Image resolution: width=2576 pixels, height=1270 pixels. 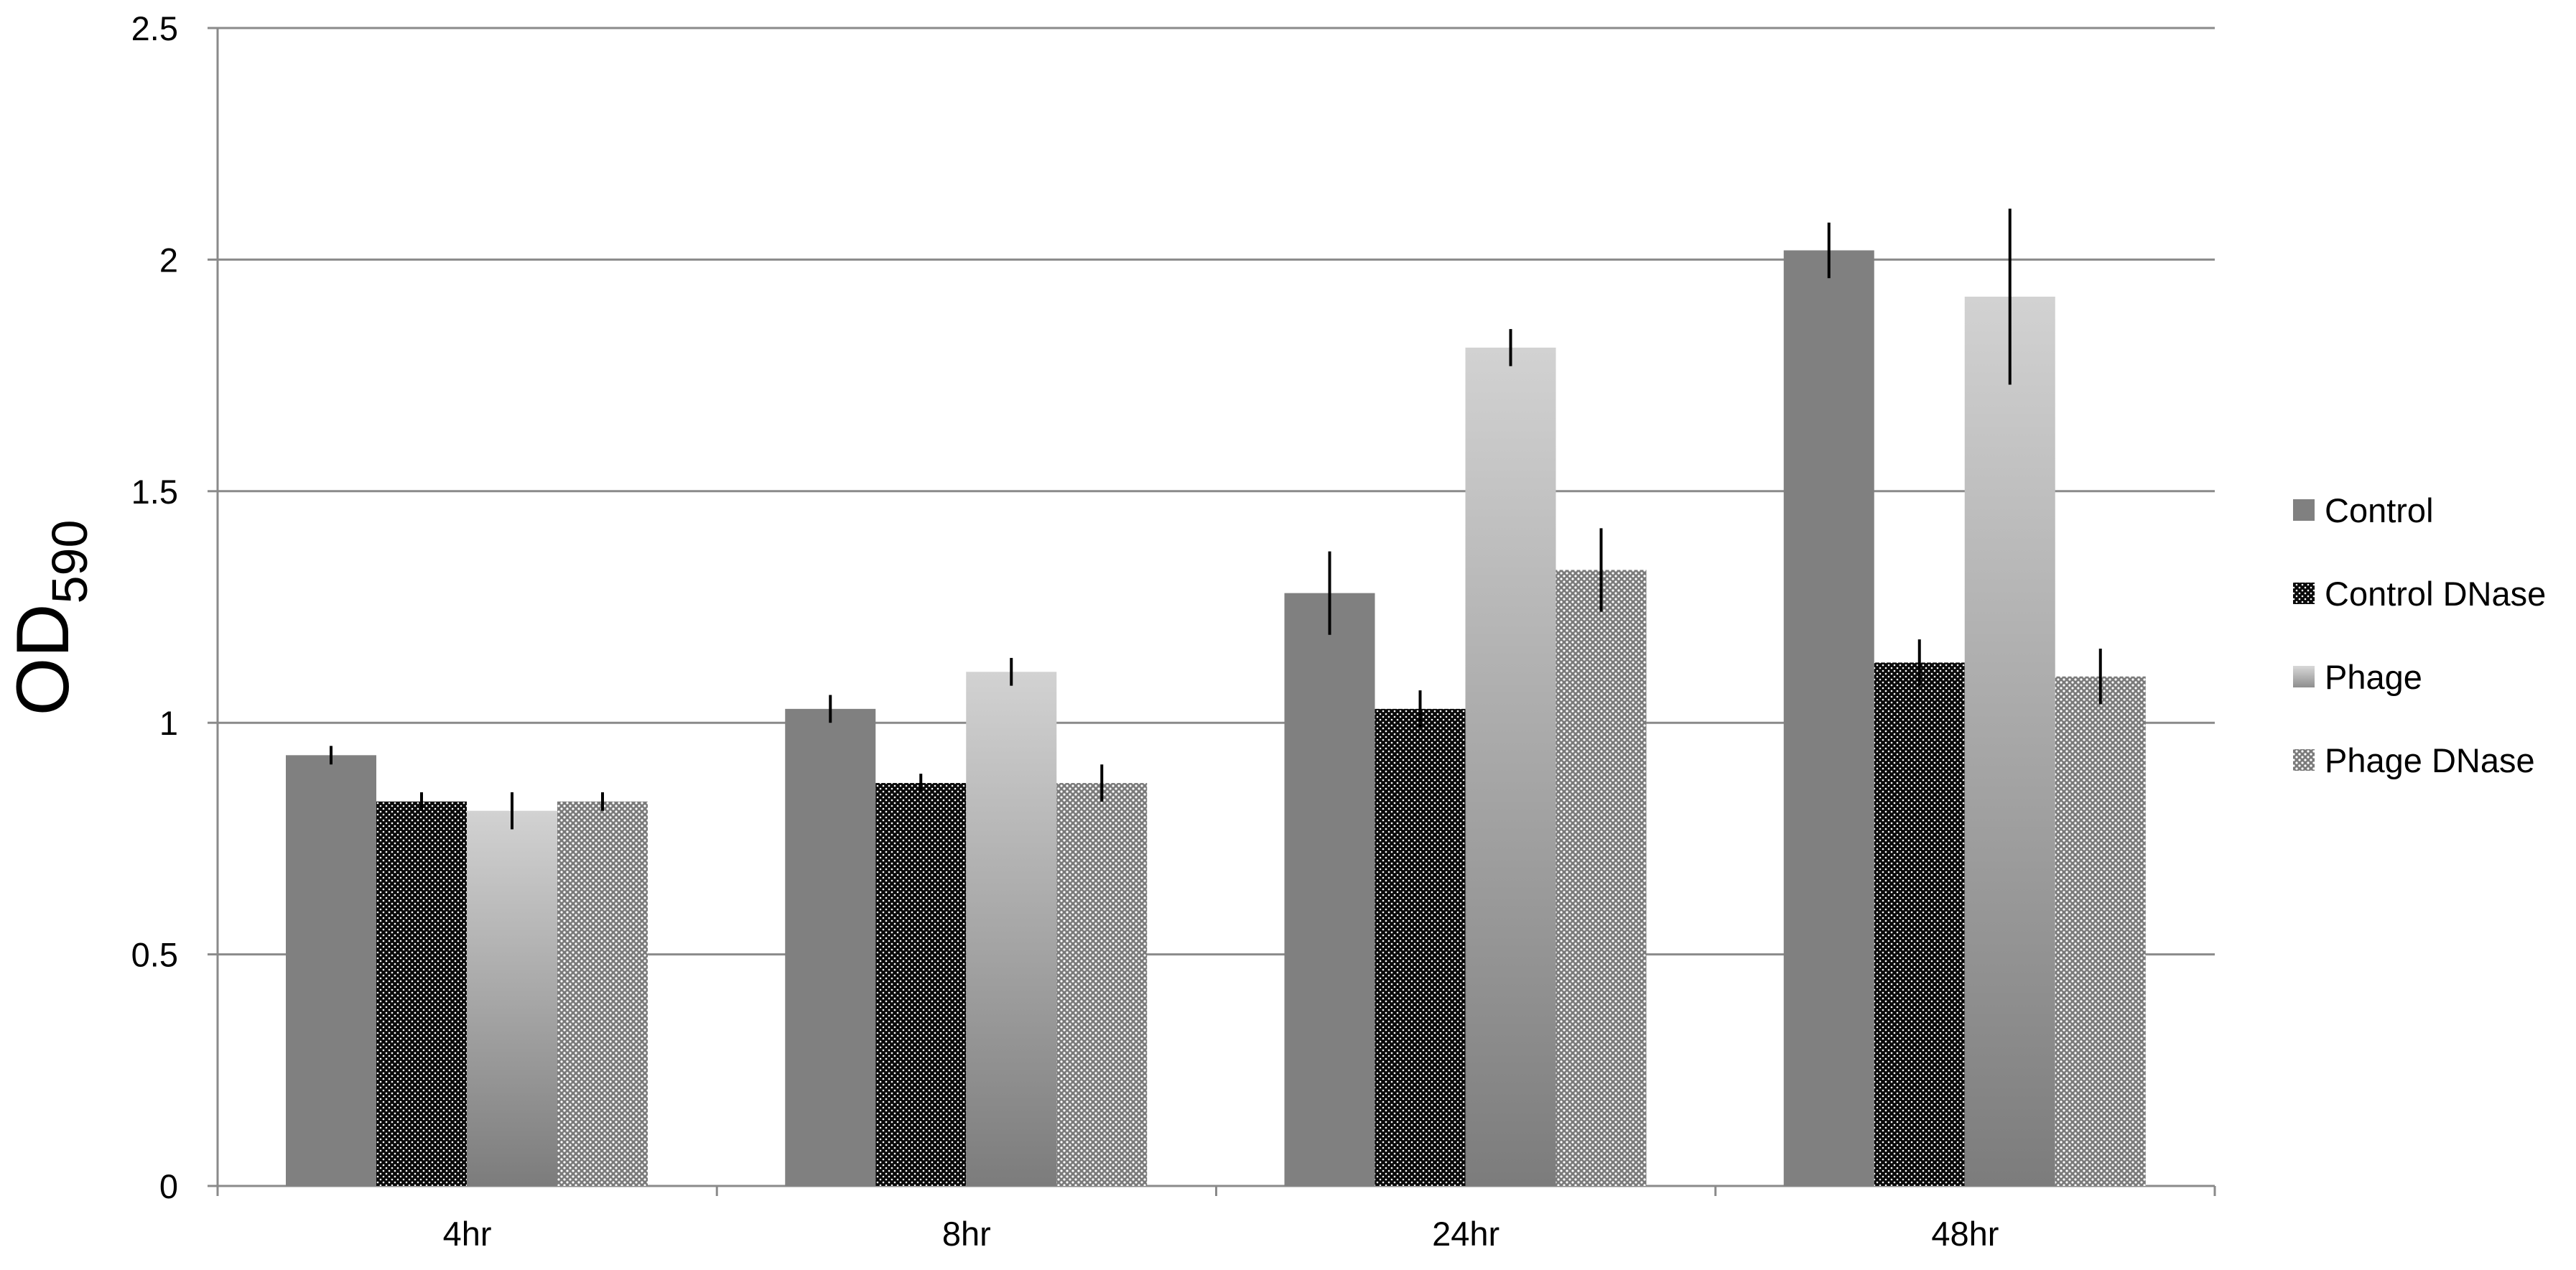 I want to click on y-axis-label: OD590, so click(x=49, y=618).